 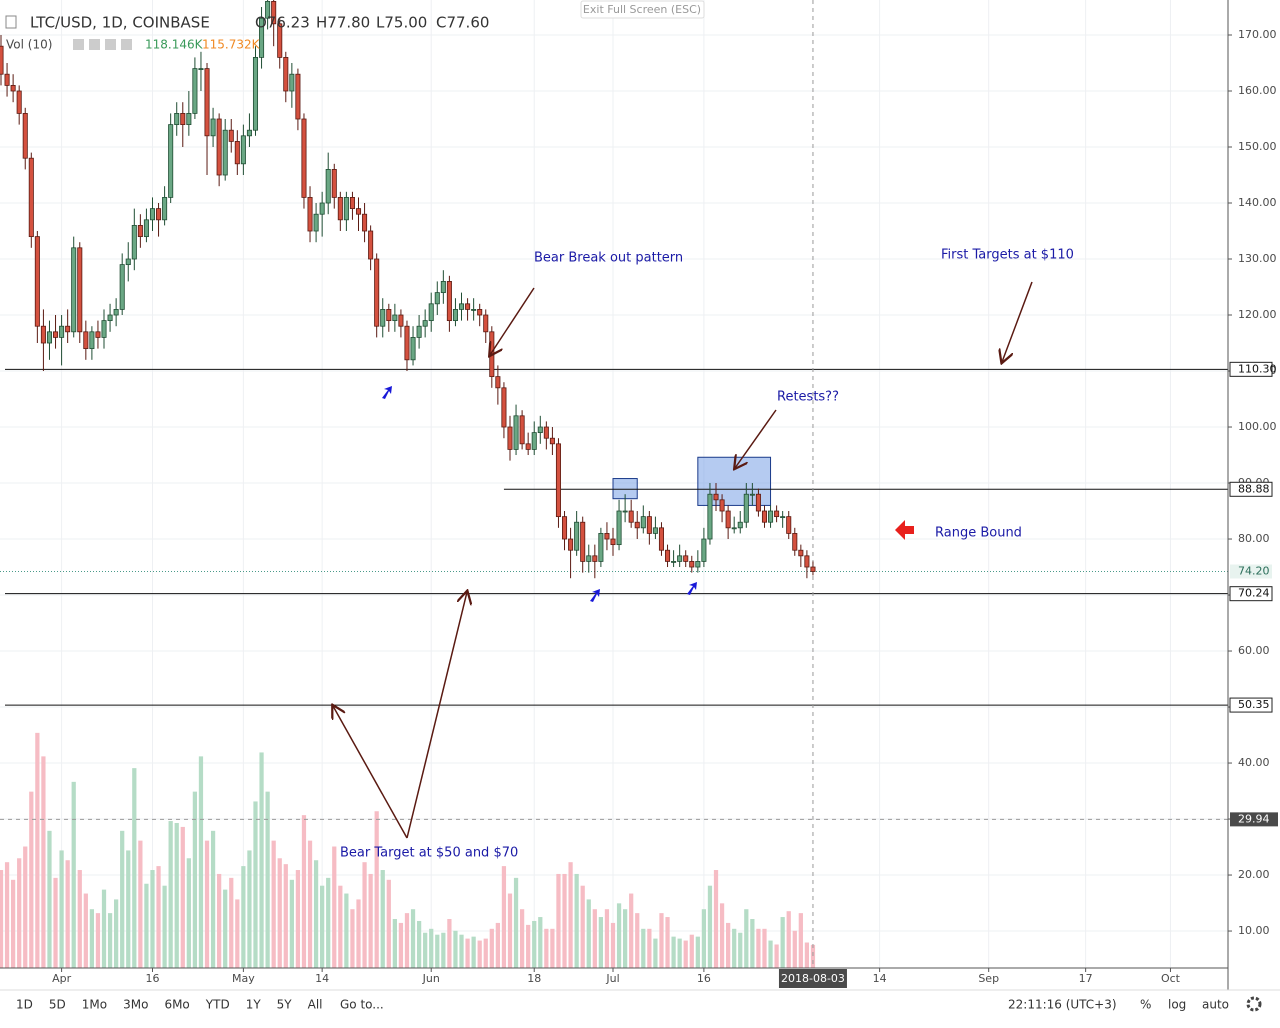 What do you see at coordinates (1254, 1004) in the screenshot?
I see `settings-icon` at bounding box center [1254, 1004].